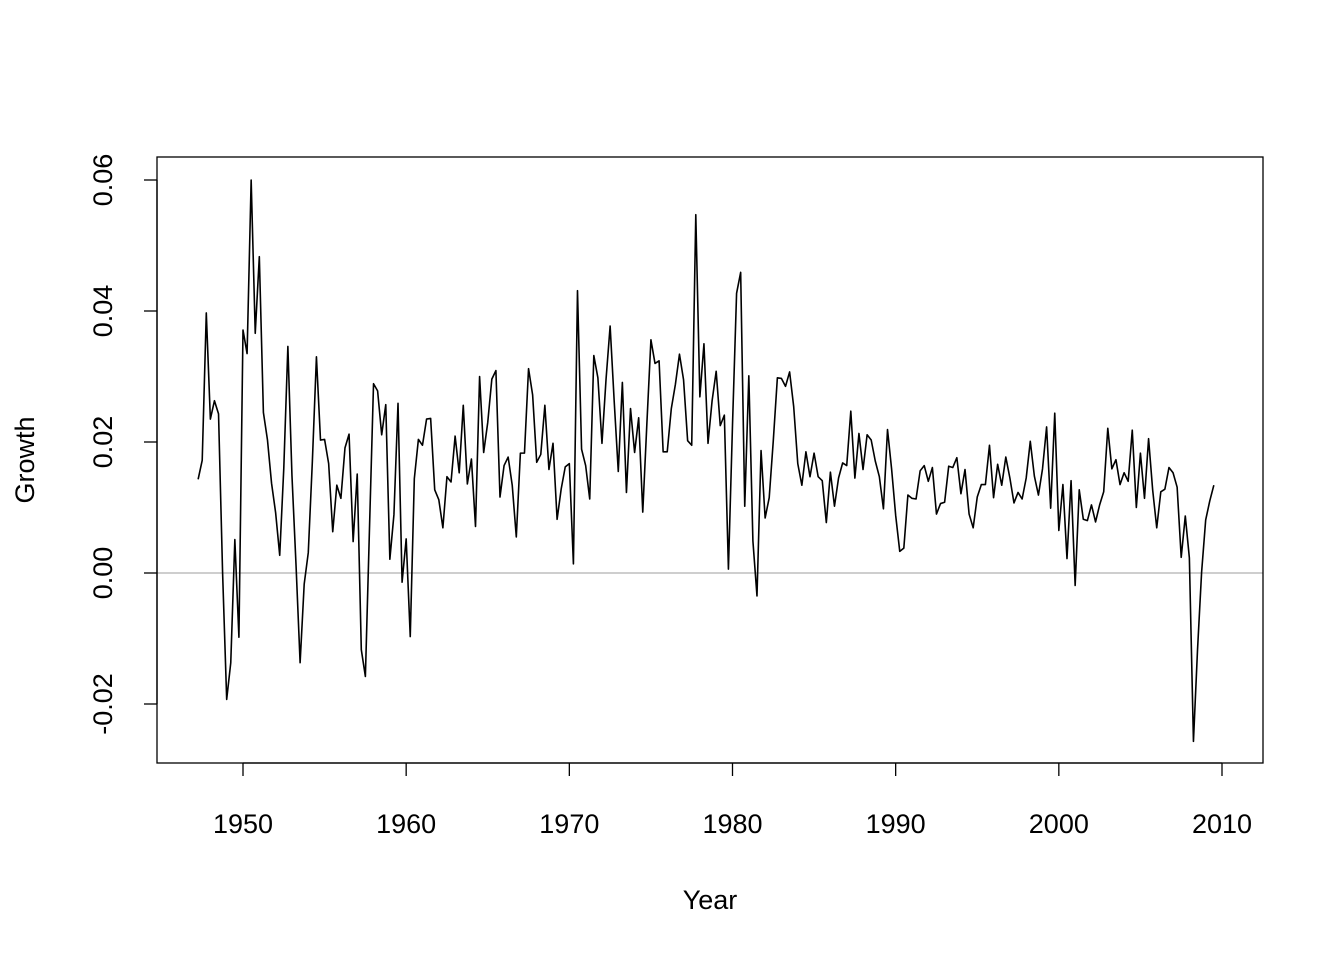  Describe the element at coordinates (406, 824) in the screenshot. I see `x-tick-label: 1960` at that location.